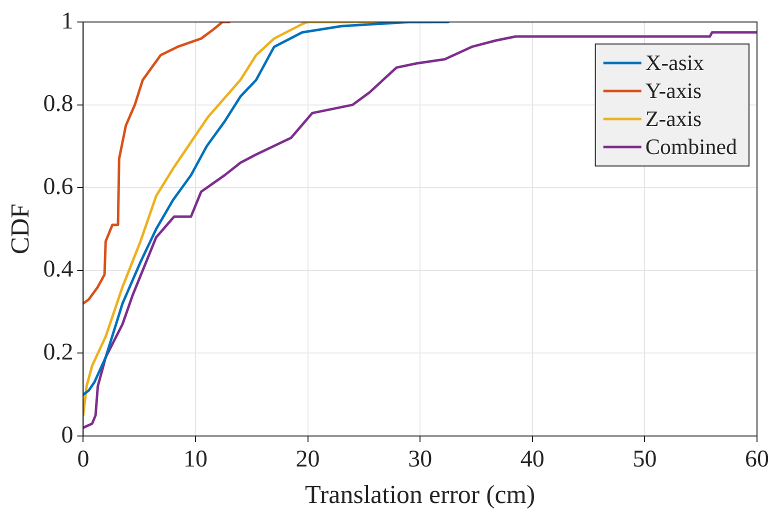 The width and height of the screenshot is (773, 516). I want to click on x-tick-label: 30, so click(420, 459).